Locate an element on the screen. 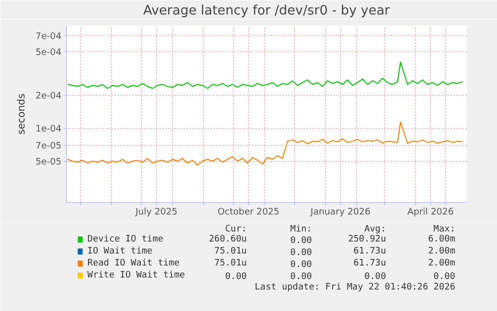 This screenshot has height=311, width=497. y-tick-label: 7e-04 is located at coordinates (49, 37).